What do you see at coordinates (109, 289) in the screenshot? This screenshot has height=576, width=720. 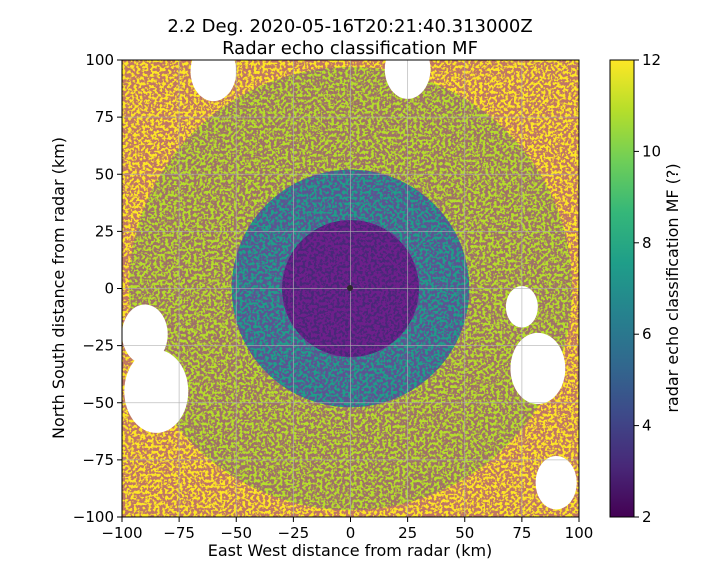 I see `y-tick-label-4: 0` at bounding box center [109, 289].